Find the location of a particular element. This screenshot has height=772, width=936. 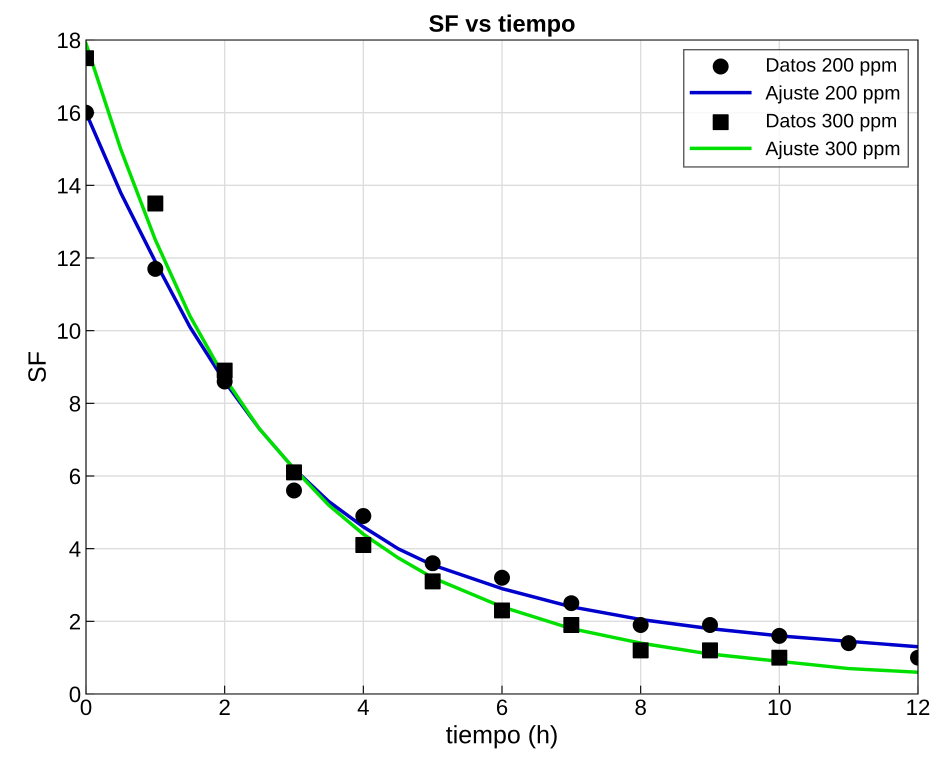

legend-label: Datos 300 ppm is located at coordinates (831, 123).